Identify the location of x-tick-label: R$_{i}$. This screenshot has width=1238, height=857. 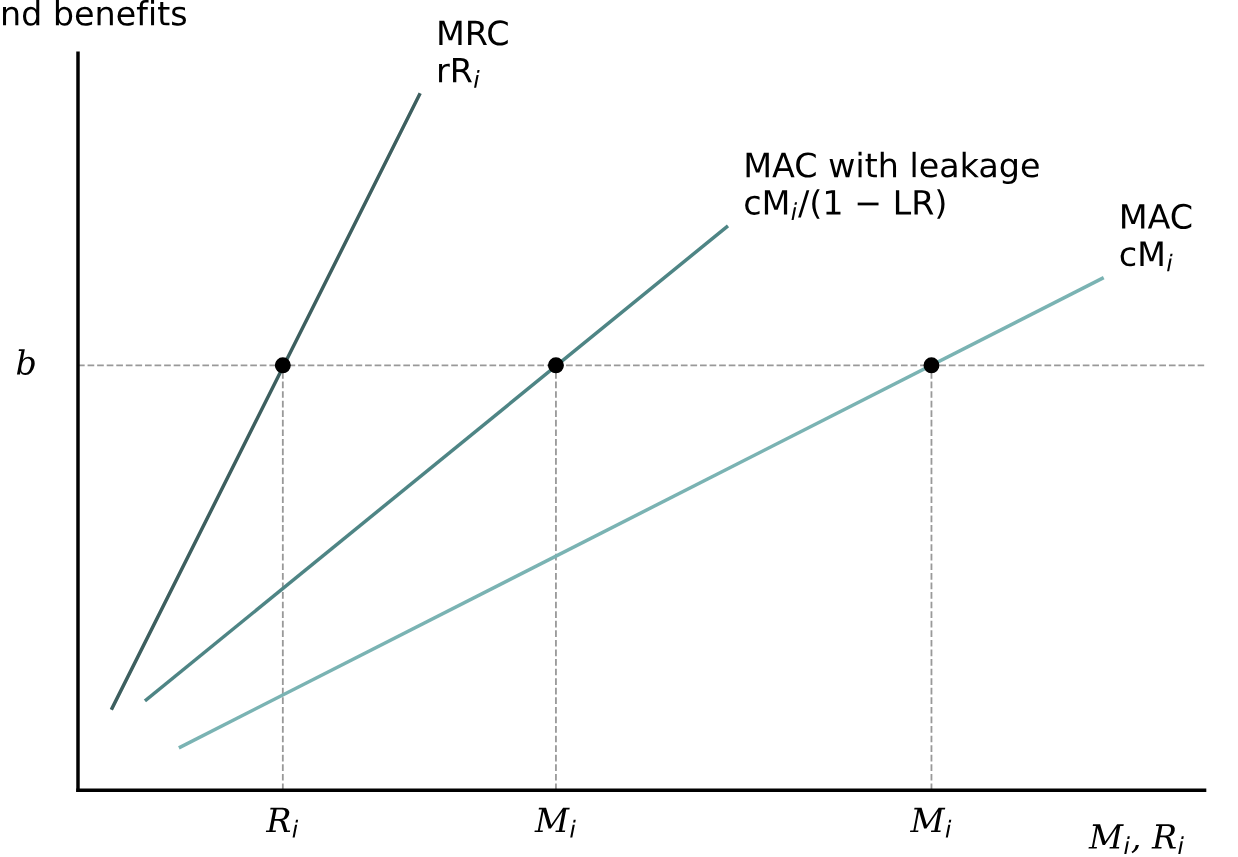
(282, 822).